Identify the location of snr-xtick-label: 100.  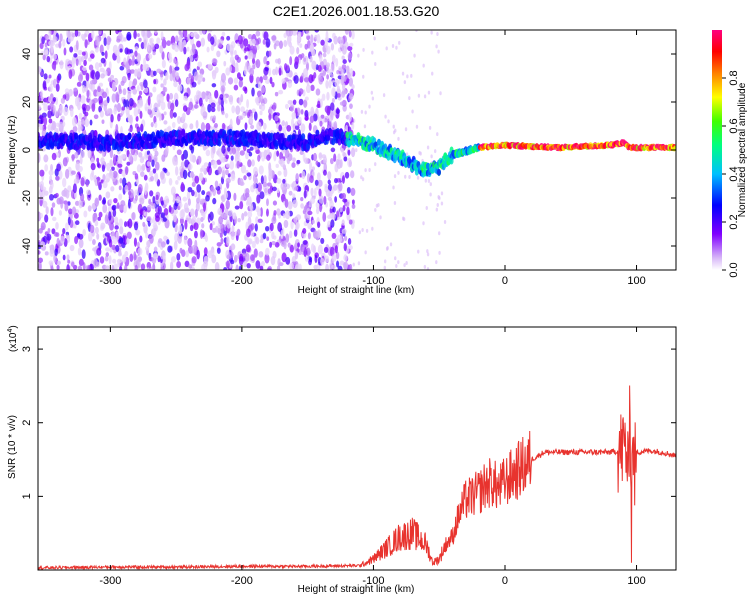
(636, 581).